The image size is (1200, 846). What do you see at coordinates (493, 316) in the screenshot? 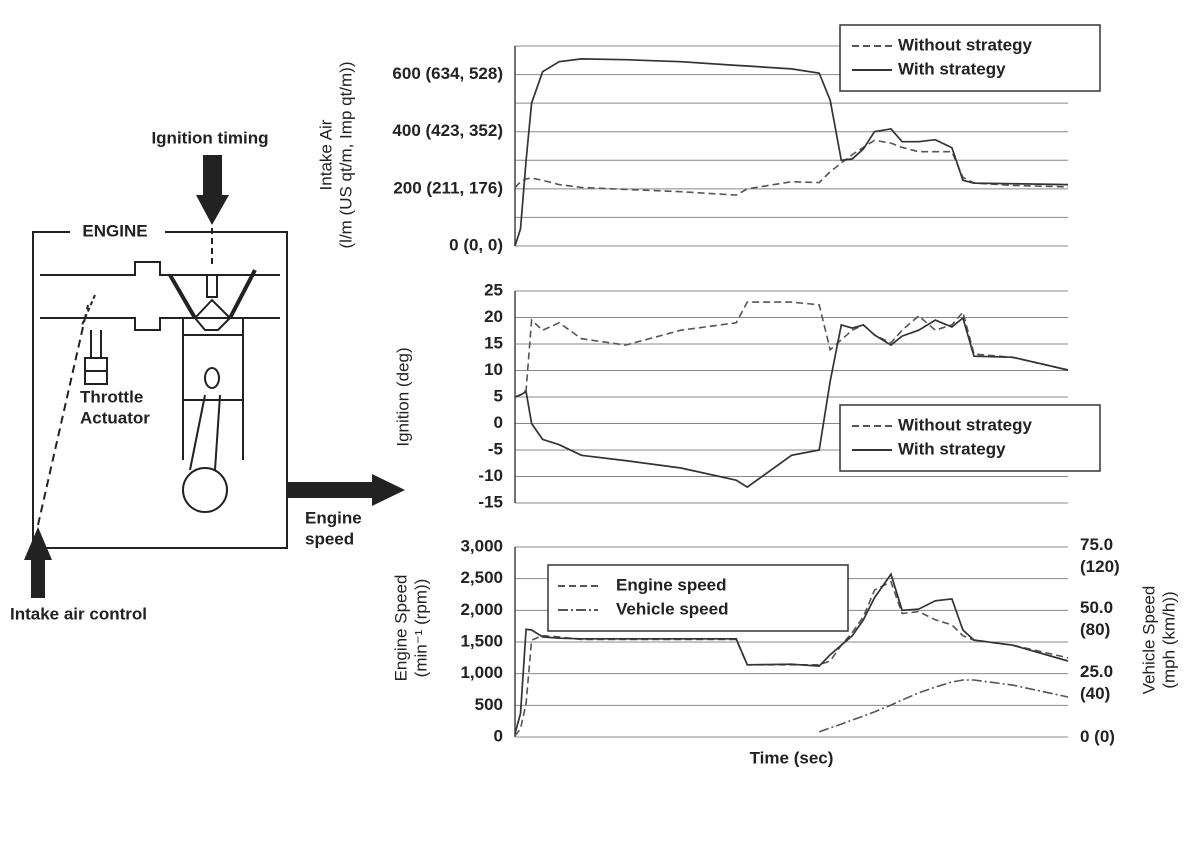
I see `y-tick-label: 20` at bounding box center [493, 316].